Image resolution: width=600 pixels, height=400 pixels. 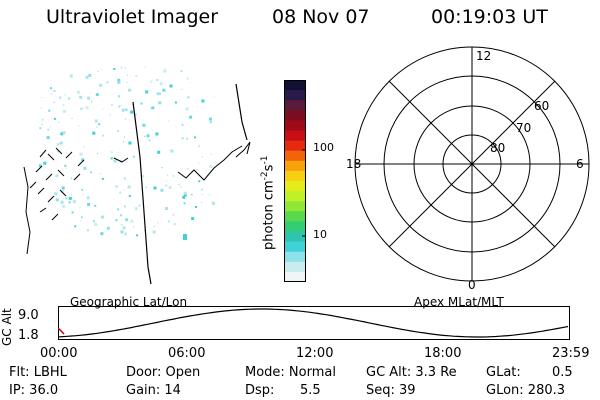 What do you see at coordinates (483, 56) in the screenshot?
I see `mlt-label-12: 12` at bounding box center [483, 56].